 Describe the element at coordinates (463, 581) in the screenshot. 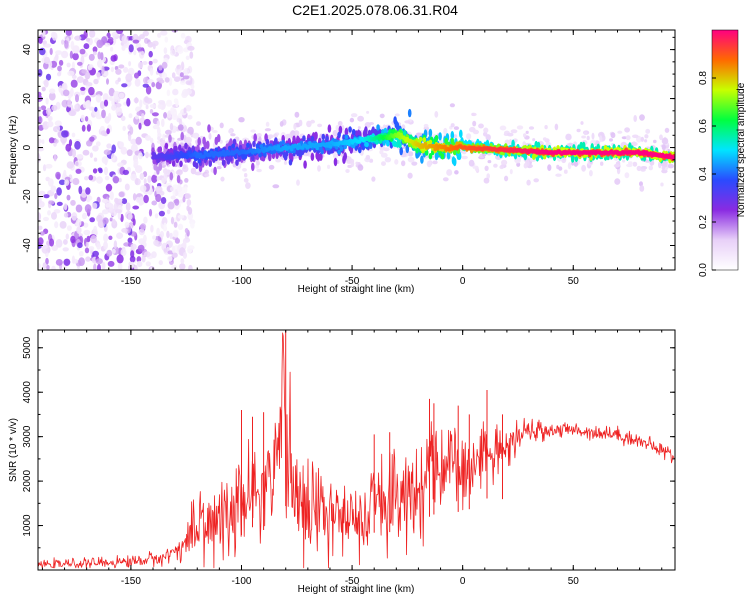

I see `snr-xtick-label: 0` at that location.